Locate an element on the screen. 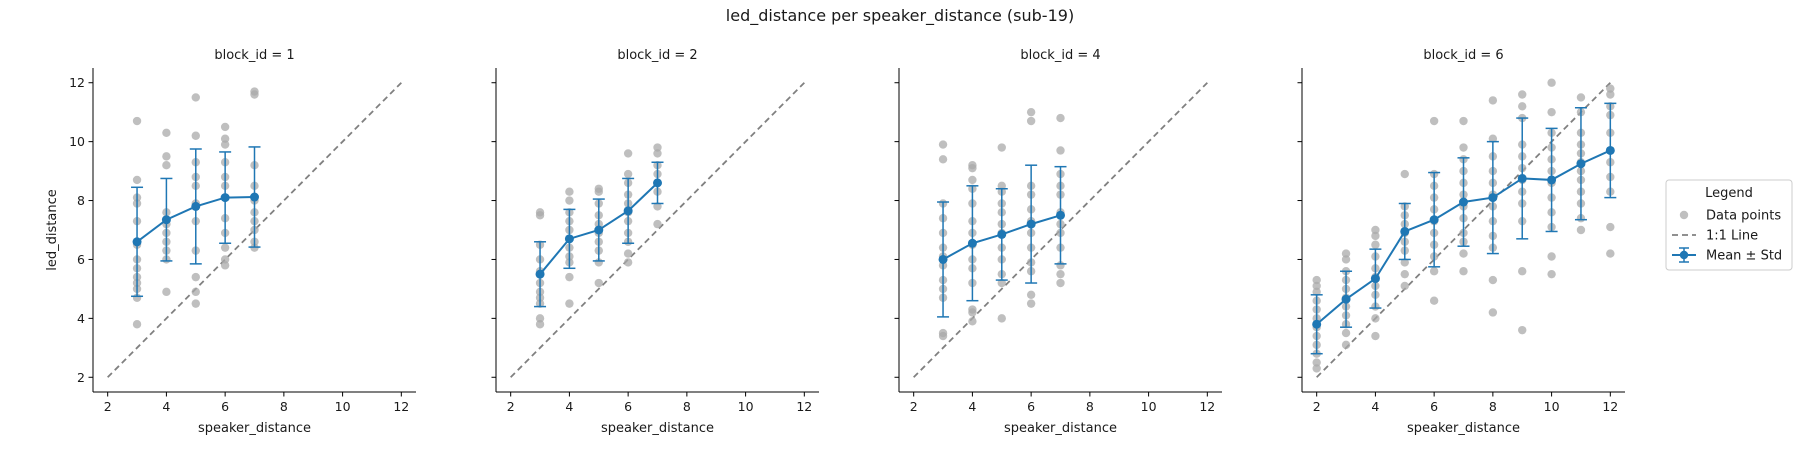  legend-swatch-mean-point is located at coordinates (1684, 255).